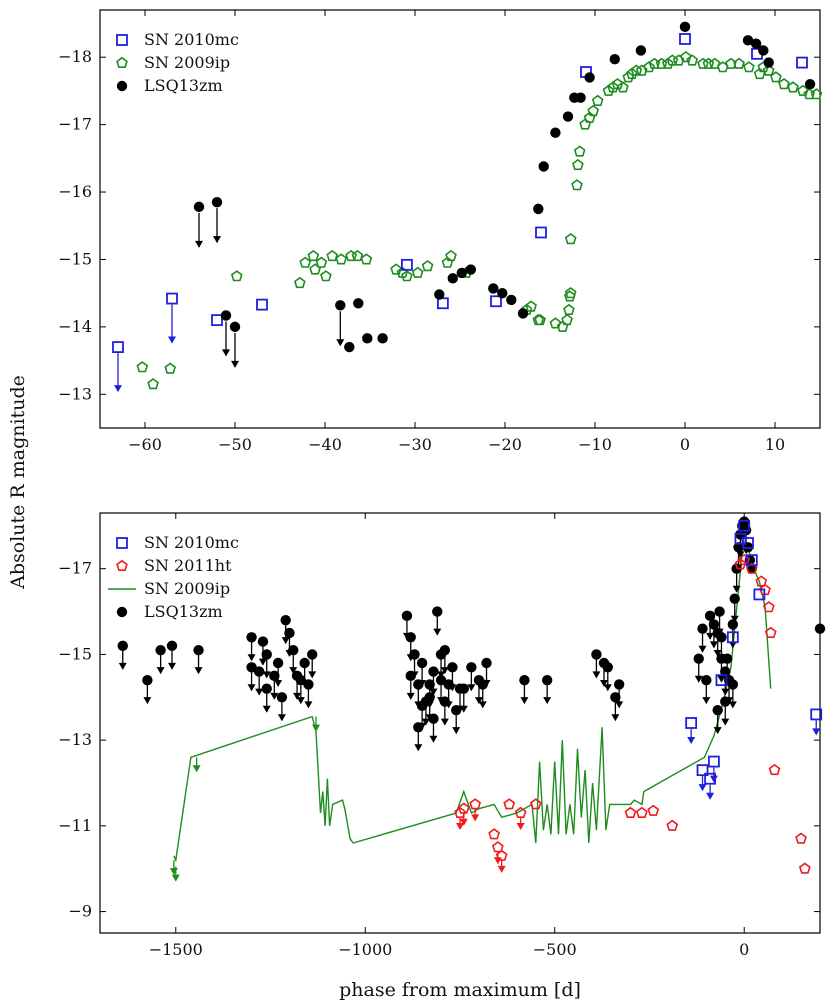 Image resolution: width=830 pixels, height=1002 pixels. What do you see at coordinates (122, 565) in the screenshot?
I see `bottom-legend-marker-sn2011ht` at bounding box center [122, 565].